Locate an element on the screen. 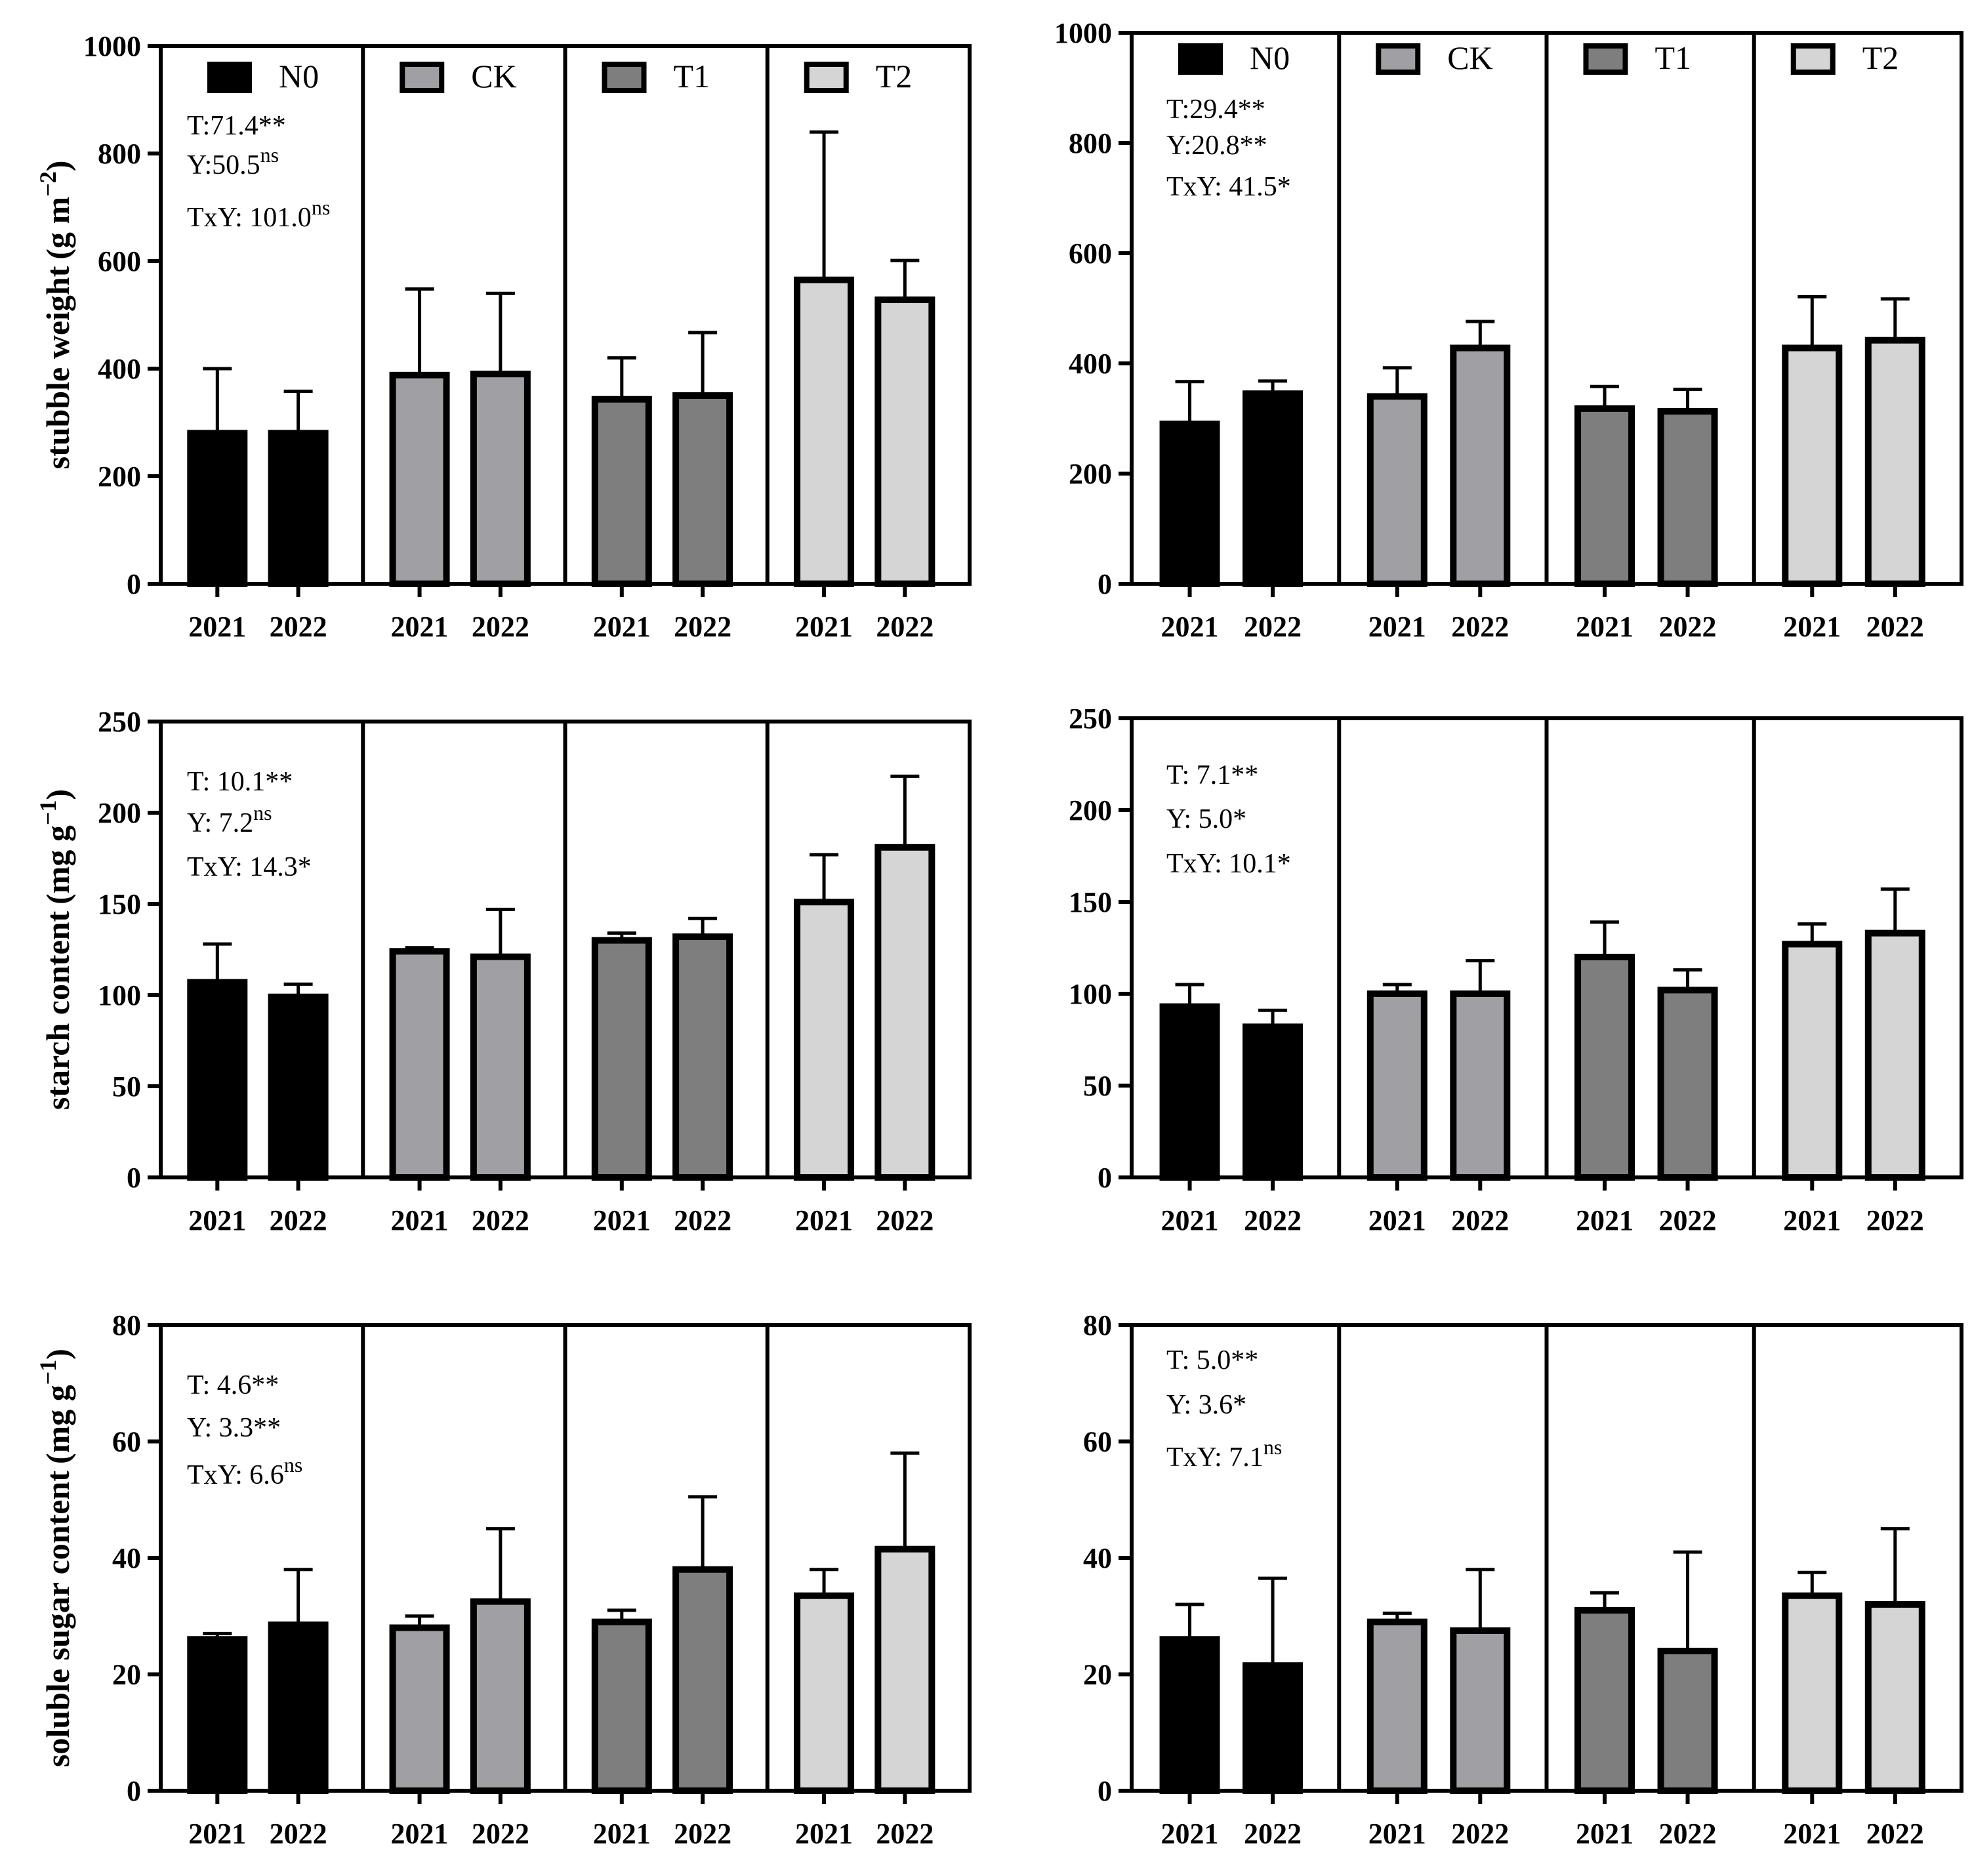 The image size is (1972, 1876). stat-annotation: T:71.4** is located at coordinates (236, 126).